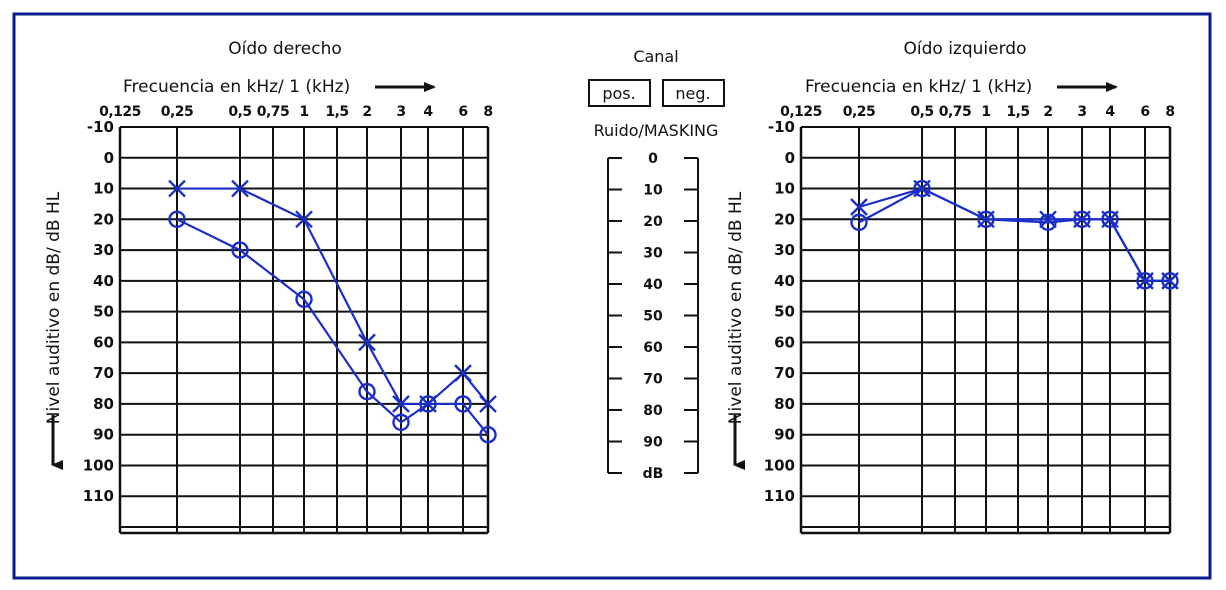 This screenshot has height=590, width=1226. What do you see at coordinates (653, 474) in the screenshot?
I see `masking-scale-label: dB` at bounding box center [653, 474].